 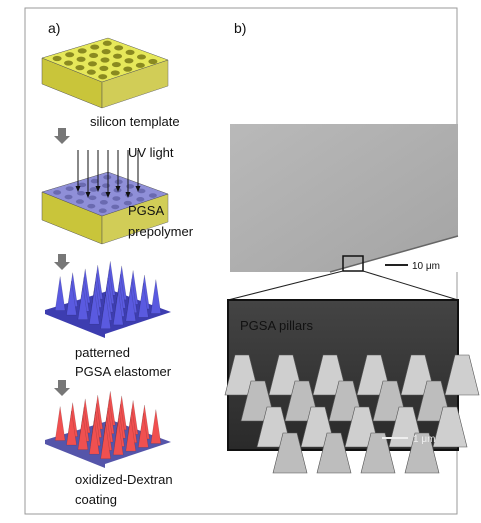 What do you see at coordinates (124, 479) in the screenshot?
I see `step-label: oxidized-Dextran` at bounding box center [124, 479].